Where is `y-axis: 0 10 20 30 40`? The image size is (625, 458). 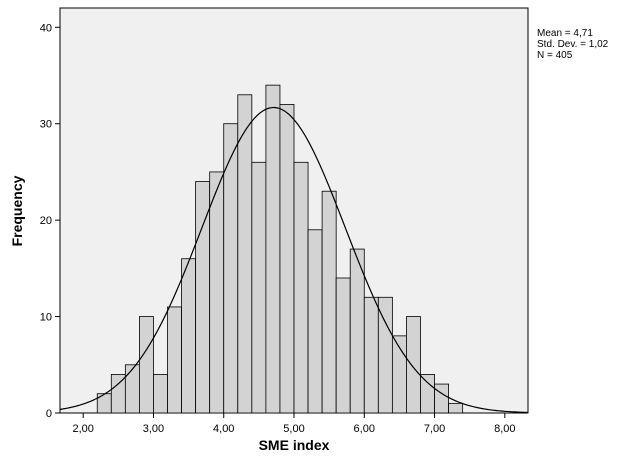
y-axis: 0 10 20 30 40 is located at coordinates (50, 221).